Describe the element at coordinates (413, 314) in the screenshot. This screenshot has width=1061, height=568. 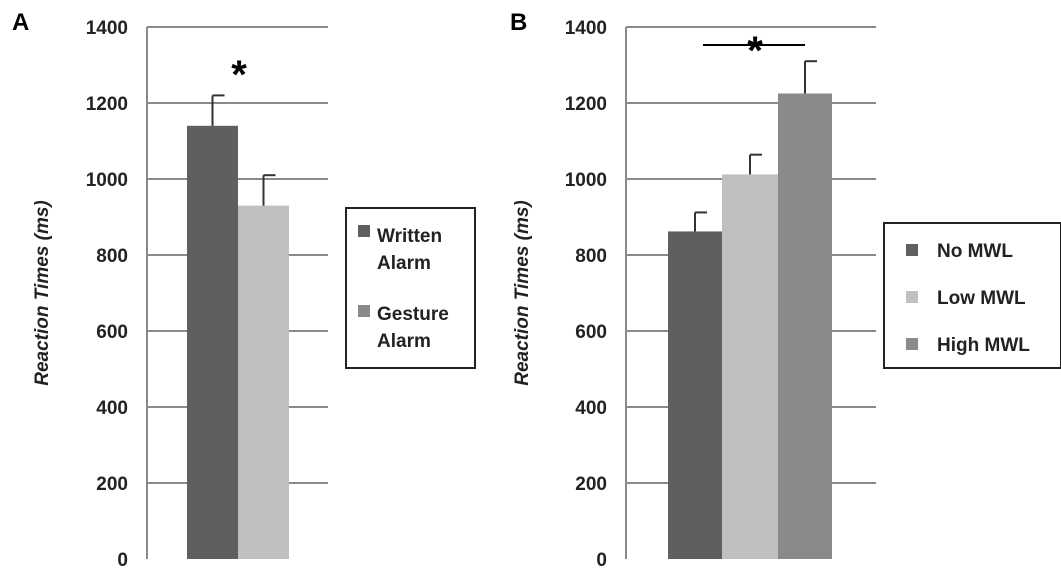
I see `legend-label: Gesture` at that location.